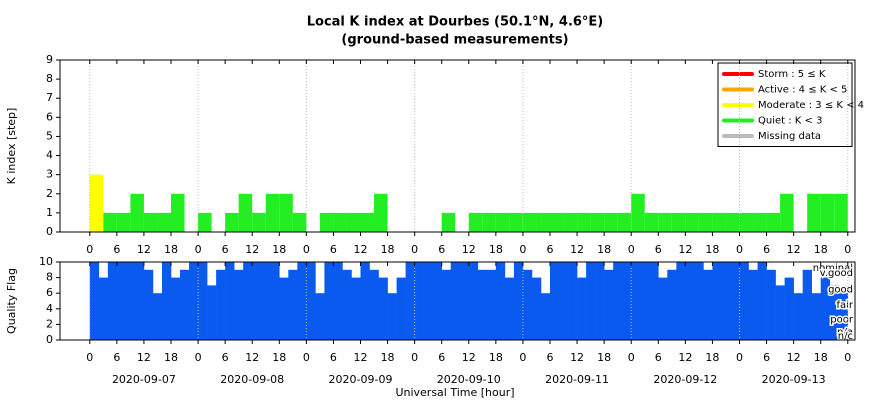 The image size is (886, 400). What do you see at coordinates (840, 289) in the screenshot?
I see `quality-label: good` at bounding box center [840, 289].